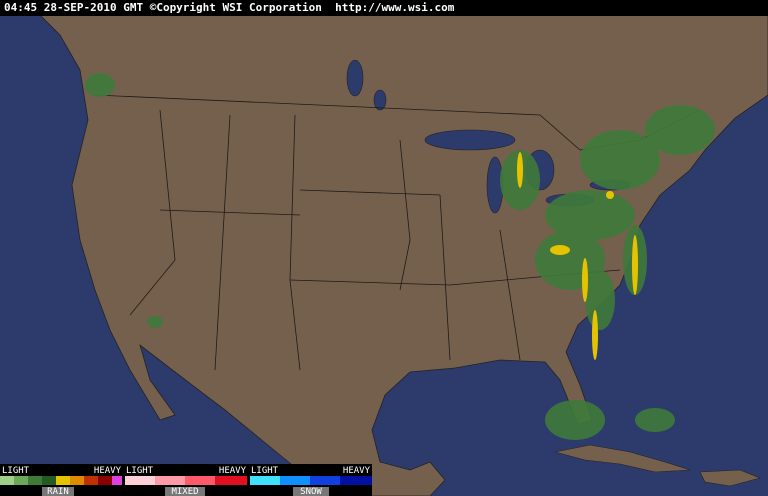 The image size is (768, 496). Describe the element at coordinates (311, 491) in the screenshot. I see `legend-label: SNOW` at that location.